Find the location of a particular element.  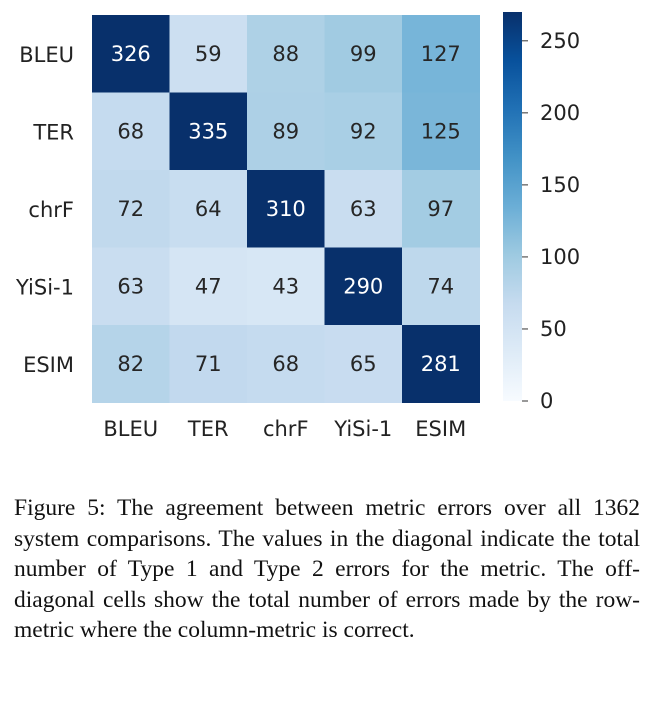

cell-value-label: 310 is located at coordinates (286, 209).